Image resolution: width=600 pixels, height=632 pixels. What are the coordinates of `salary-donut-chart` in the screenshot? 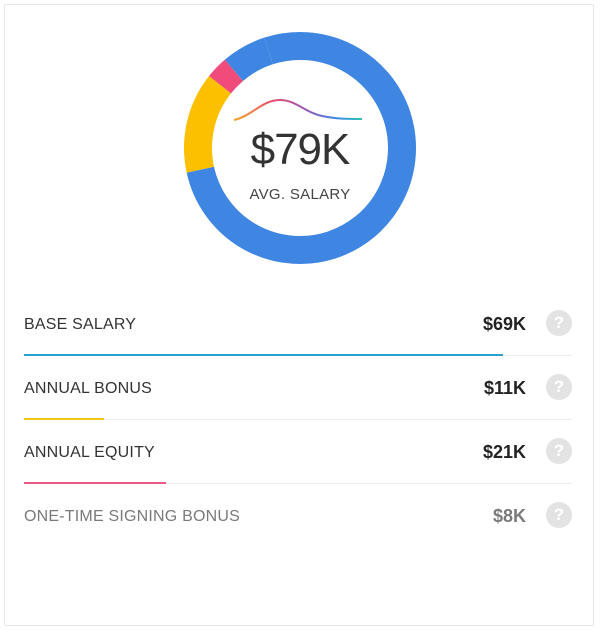 It's located at (300, 148).